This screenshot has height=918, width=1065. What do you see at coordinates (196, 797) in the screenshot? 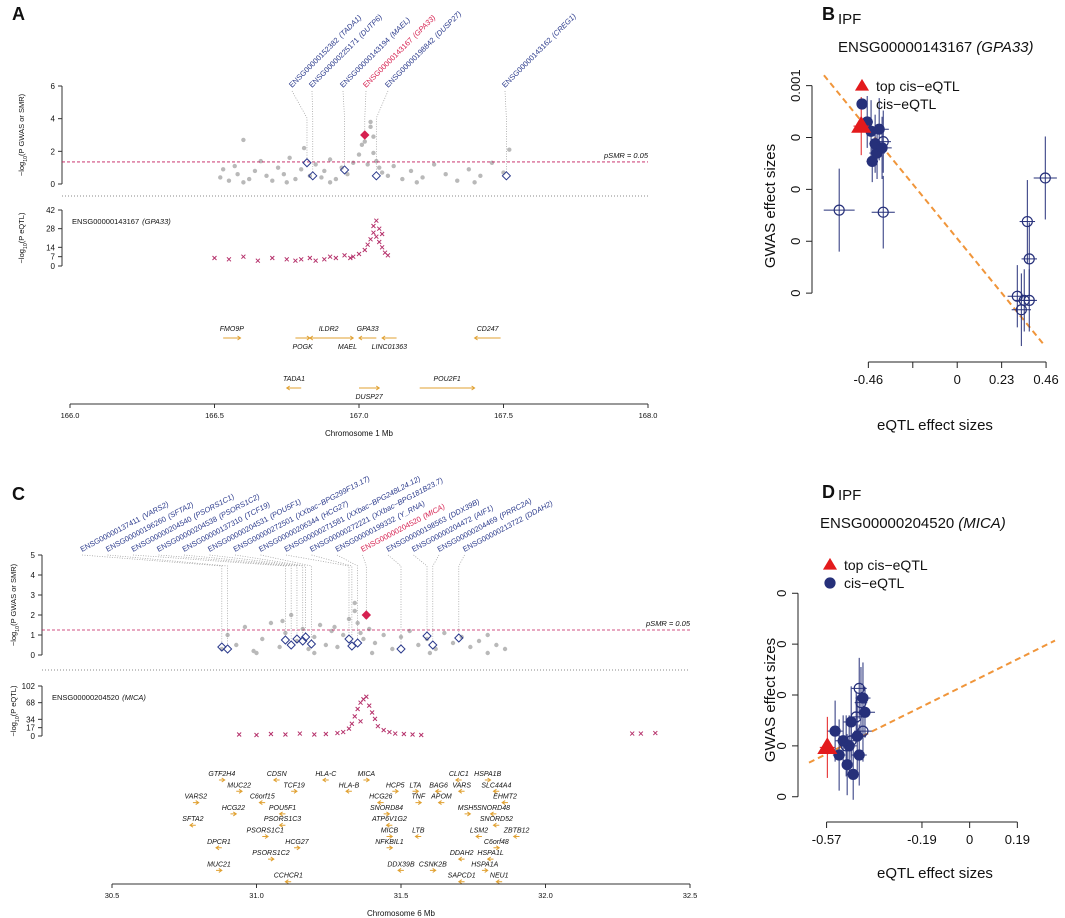
I see `gene-label: VARS2` at bounding box center [196, 797].